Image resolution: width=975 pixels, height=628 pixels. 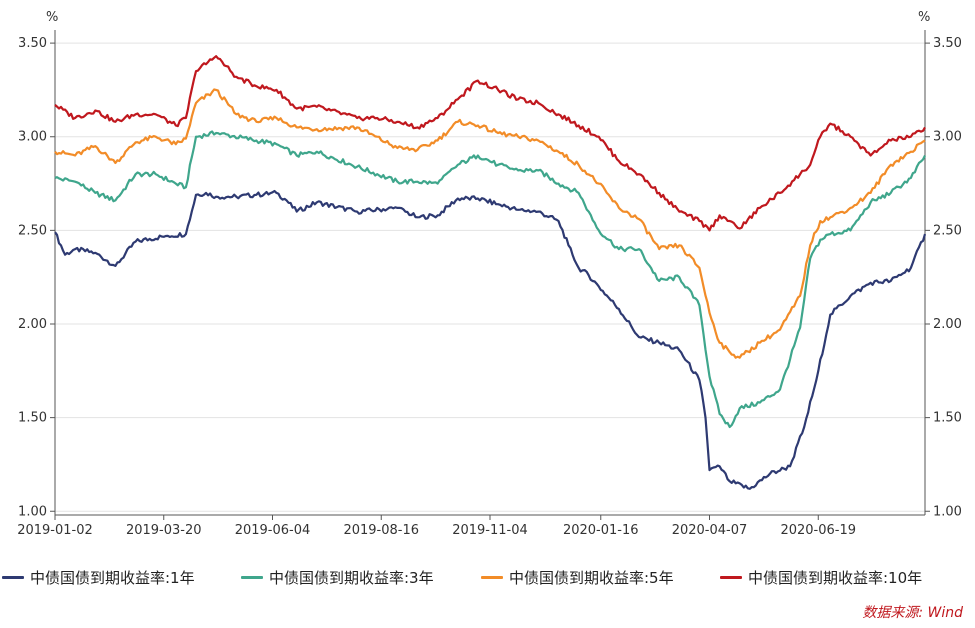 I want to click on y-axis-left-ticks: 3.50 3.00 2.50 2.00 1.50 1.00, so click(x=36, y=277).